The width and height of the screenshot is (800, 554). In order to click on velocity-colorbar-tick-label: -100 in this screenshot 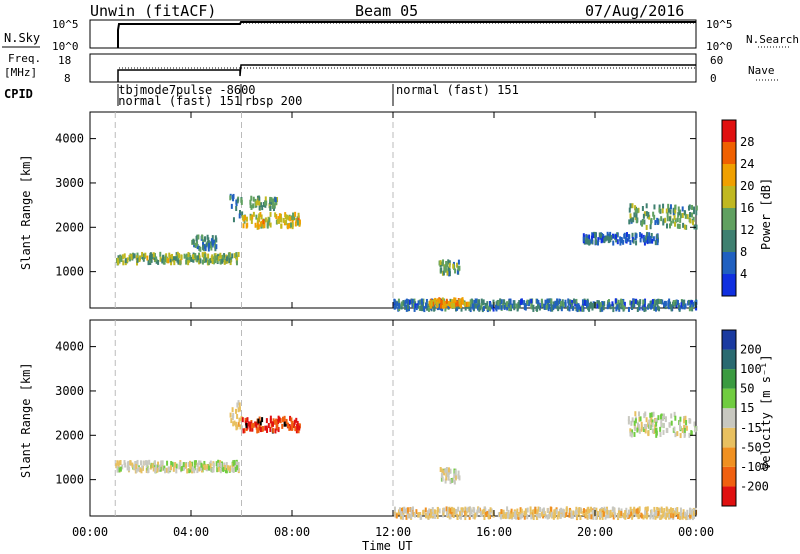, I will do `click(754, 467)`.